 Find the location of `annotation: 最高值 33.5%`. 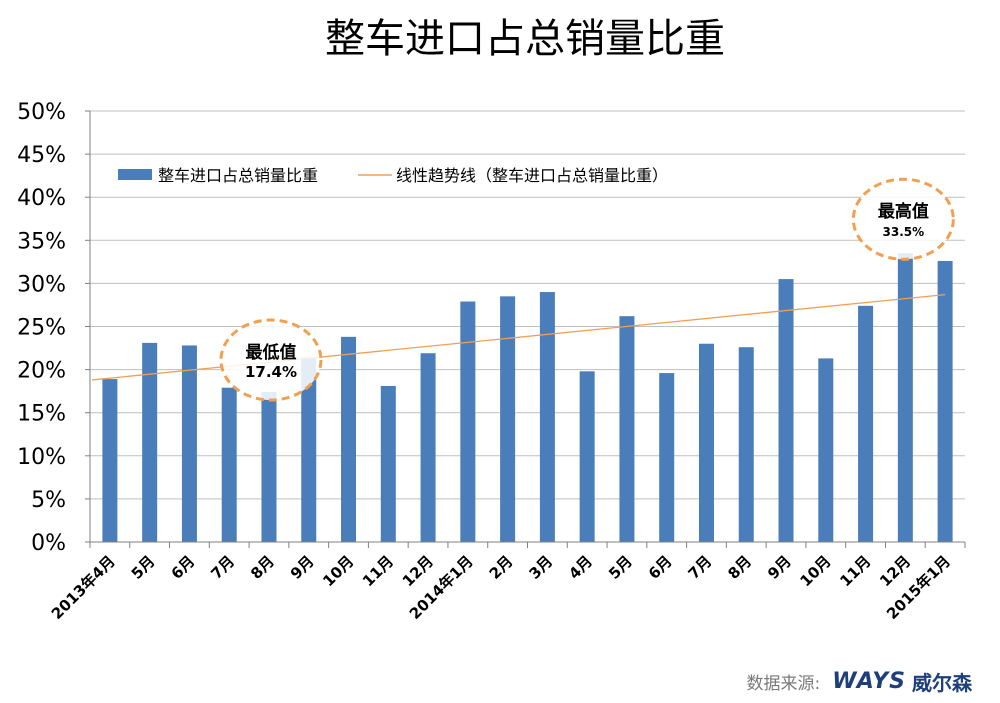

annotation: 最高值 33.5% is located at coordinates (903, 219).